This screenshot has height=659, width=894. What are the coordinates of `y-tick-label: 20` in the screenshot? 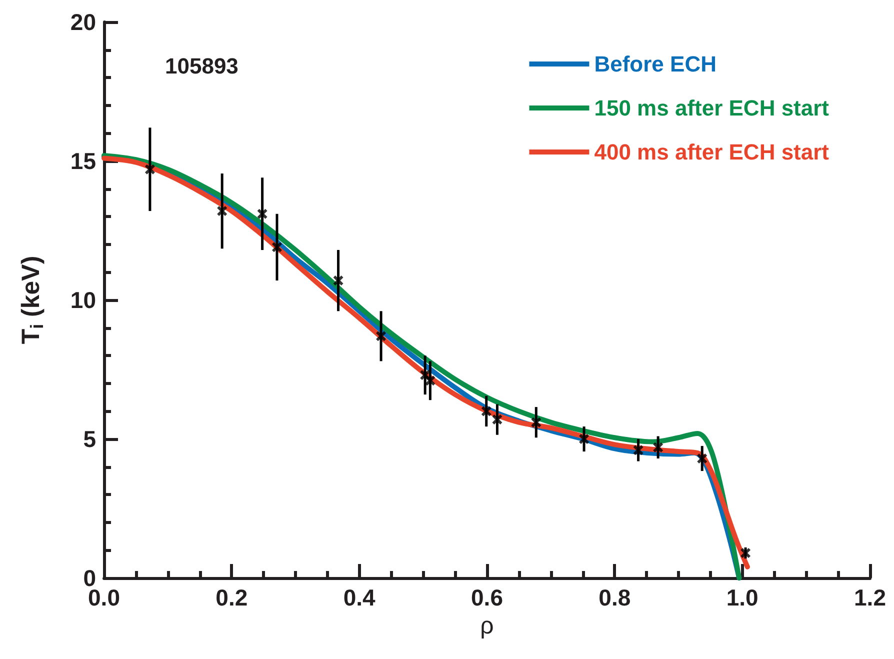 It's located at (83, 22).